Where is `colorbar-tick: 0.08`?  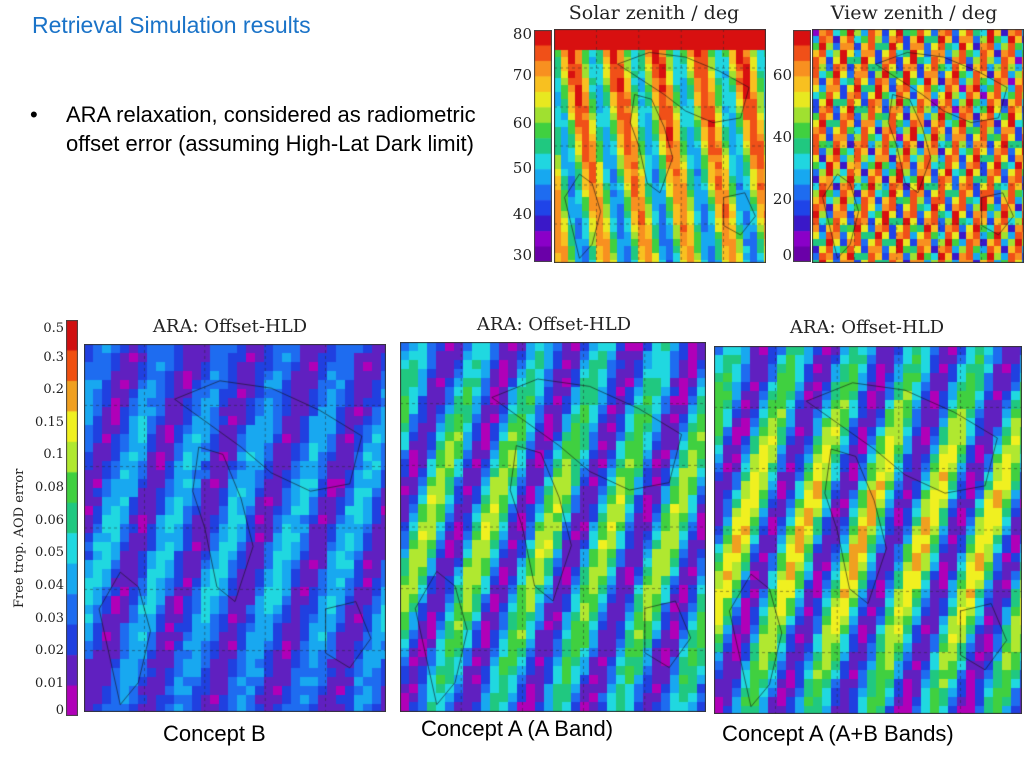
colorbar-tick: 0.08 is located at coordinates (49, 487).